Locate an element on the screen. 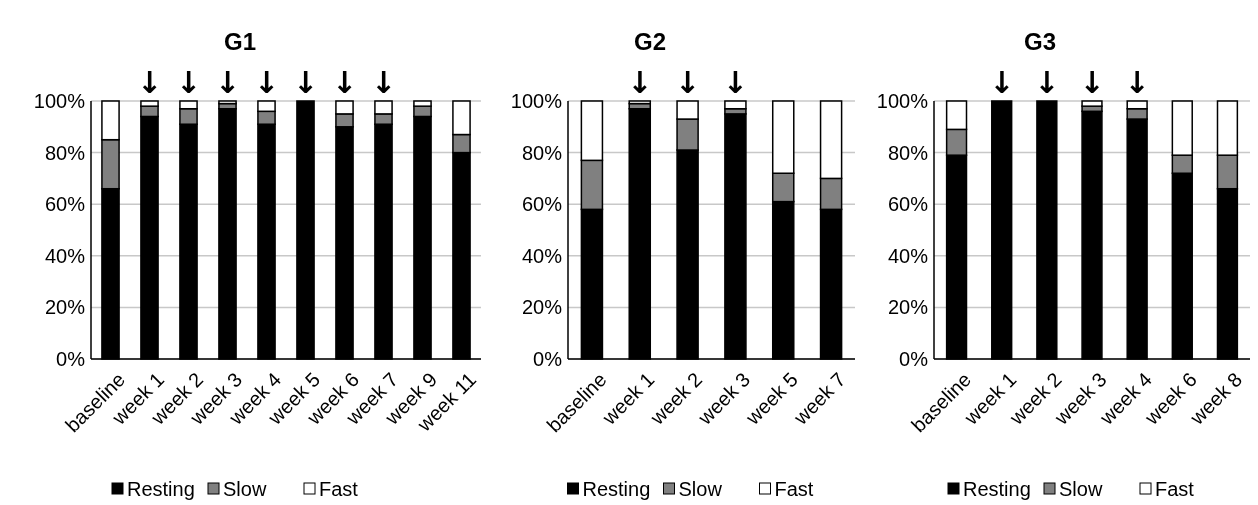 The image size is (1258, 505). chart-title: G3 is located at coordinates (1040, 41).